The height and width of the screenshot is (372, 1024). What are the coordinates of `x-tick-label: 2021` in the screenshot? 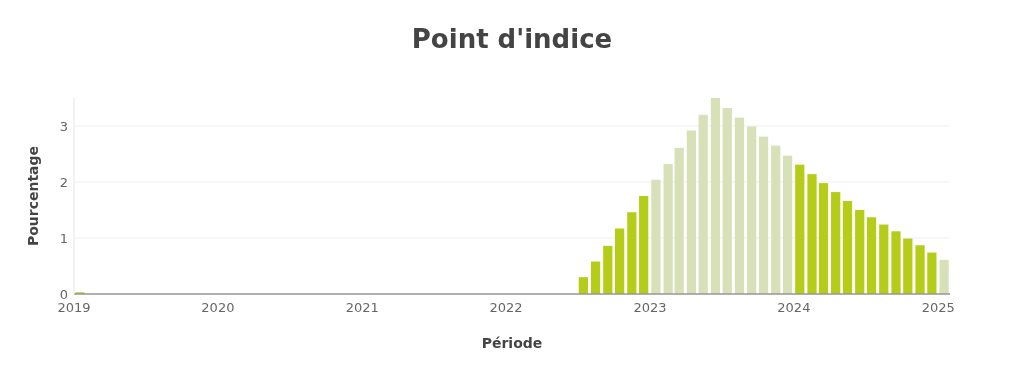 It's located at (362, 307).